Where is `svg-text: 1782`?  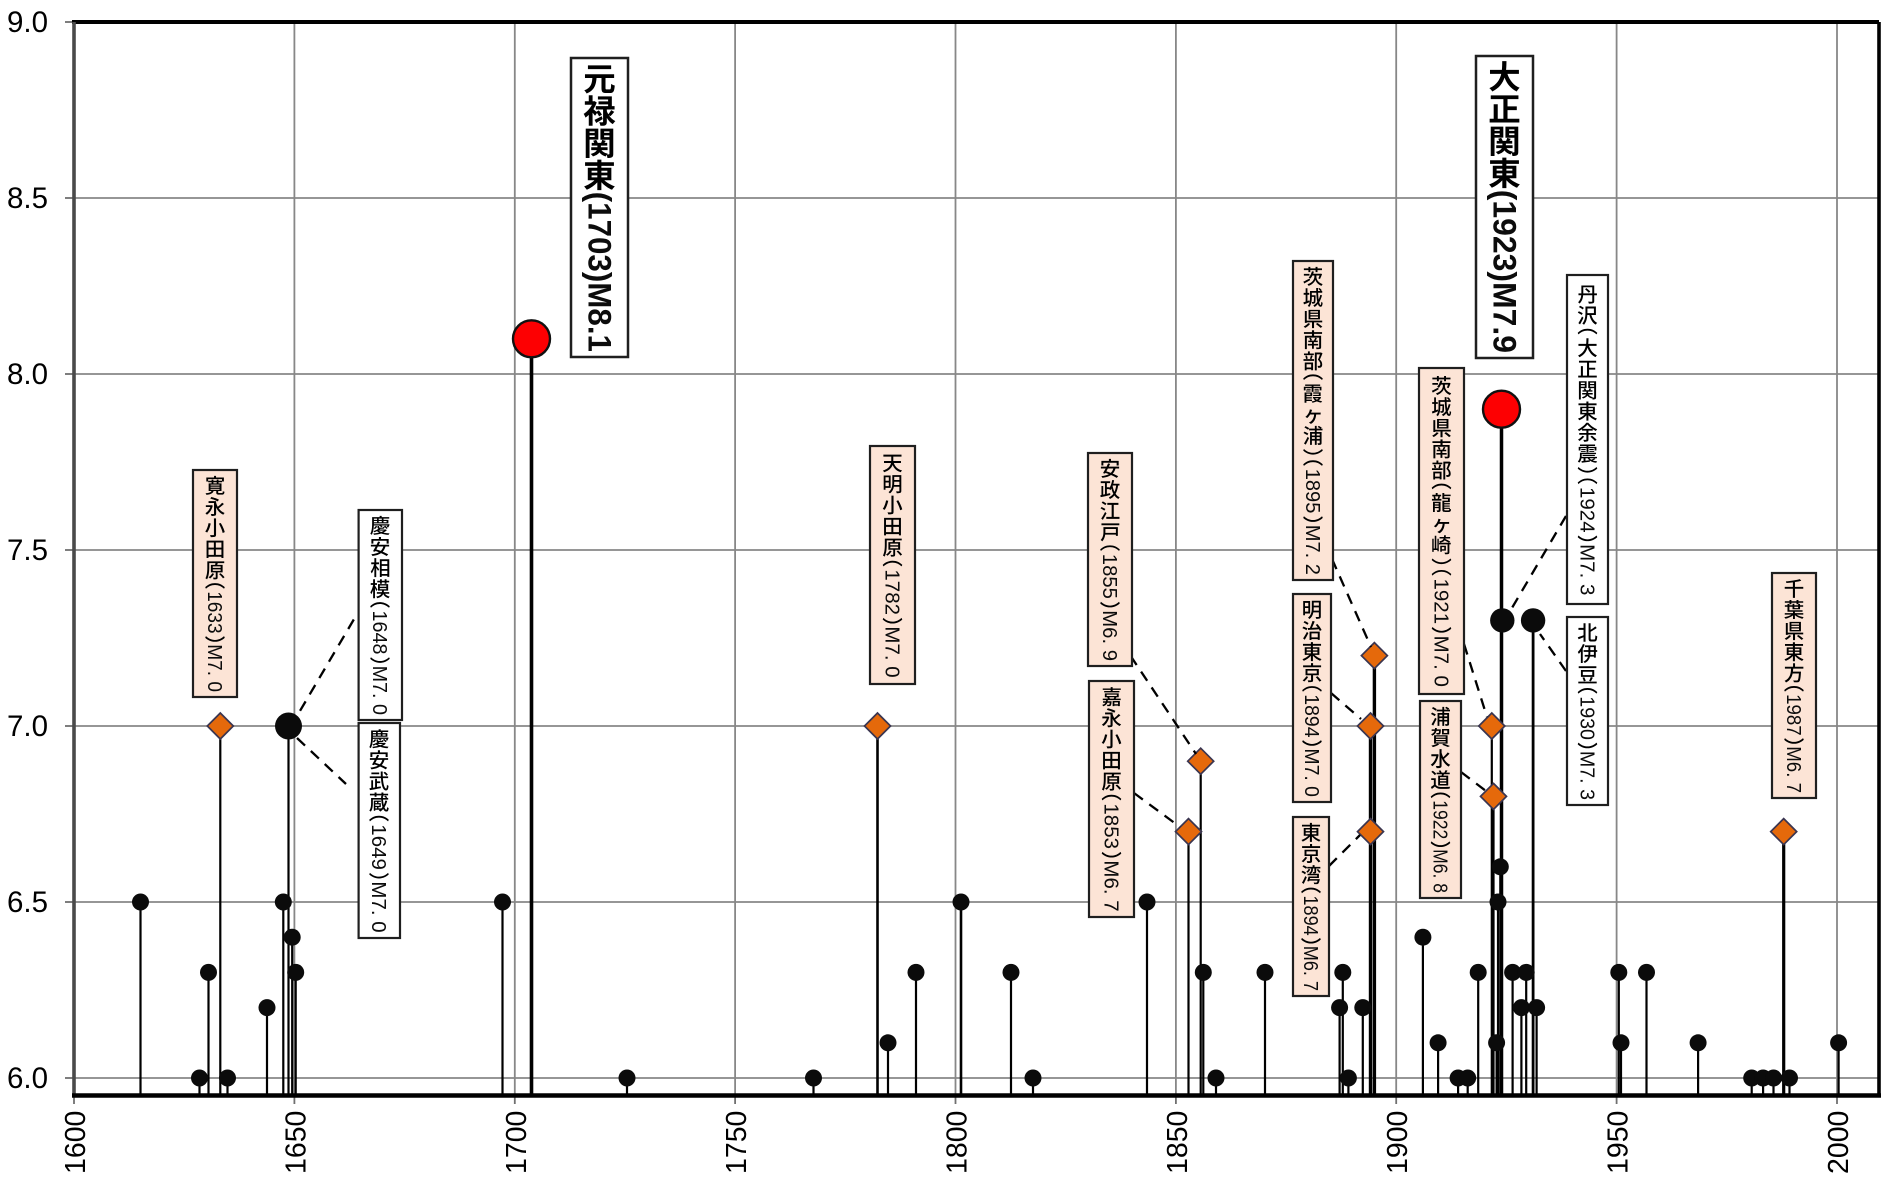 svg-text: 1782 is located at coordinates (891, 592).